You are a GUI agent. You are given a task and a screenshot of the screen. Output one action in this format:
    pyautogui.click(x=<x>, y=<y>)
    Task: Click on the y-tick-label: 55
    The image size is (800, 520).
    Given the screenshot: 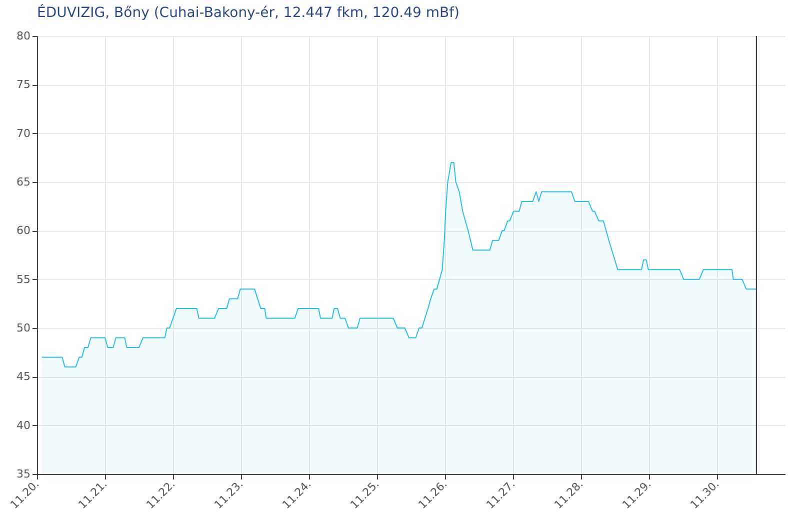 What is the action you would take?
    pyautogui.click(x=23, y=279)
    